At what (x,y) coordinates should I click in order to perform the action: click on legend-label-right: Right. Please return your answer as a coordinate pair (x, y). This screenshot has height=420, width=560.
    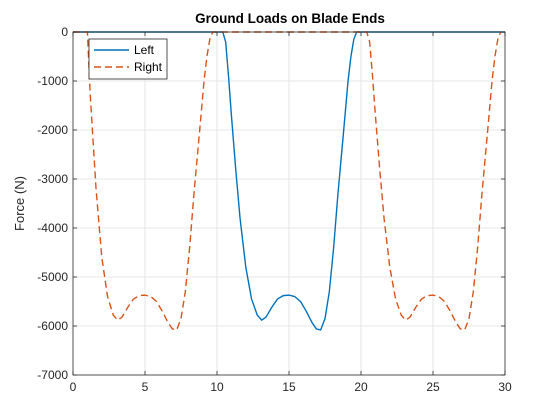
    Looking at the image, I should click on (148, 67).